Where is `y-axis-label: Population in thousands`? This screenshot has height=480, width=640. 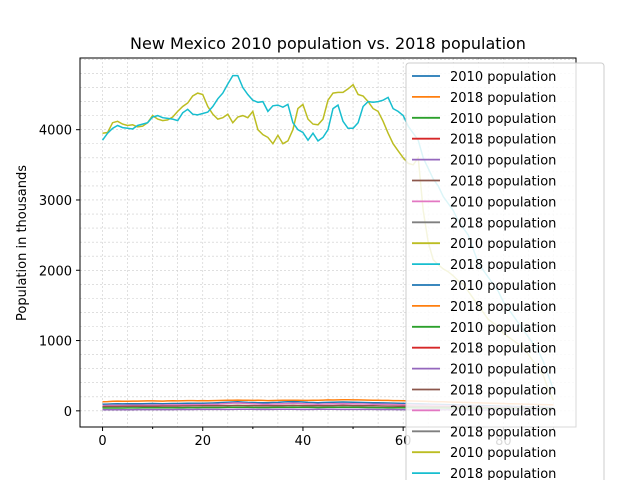
y-axis-label: Population in thousands is located at coordinates (22, 243).